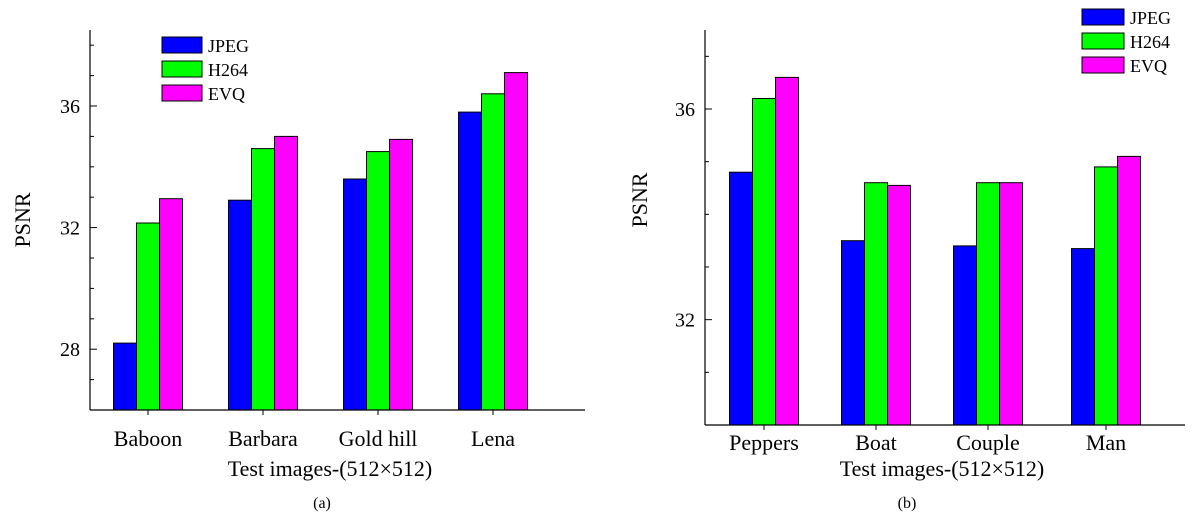 This screenshot has height=520, width=1198. What do you see at coordinates (148, 316) in the screenshot?
I see `bar-baboon-h264` at bounding box center [148, 316].